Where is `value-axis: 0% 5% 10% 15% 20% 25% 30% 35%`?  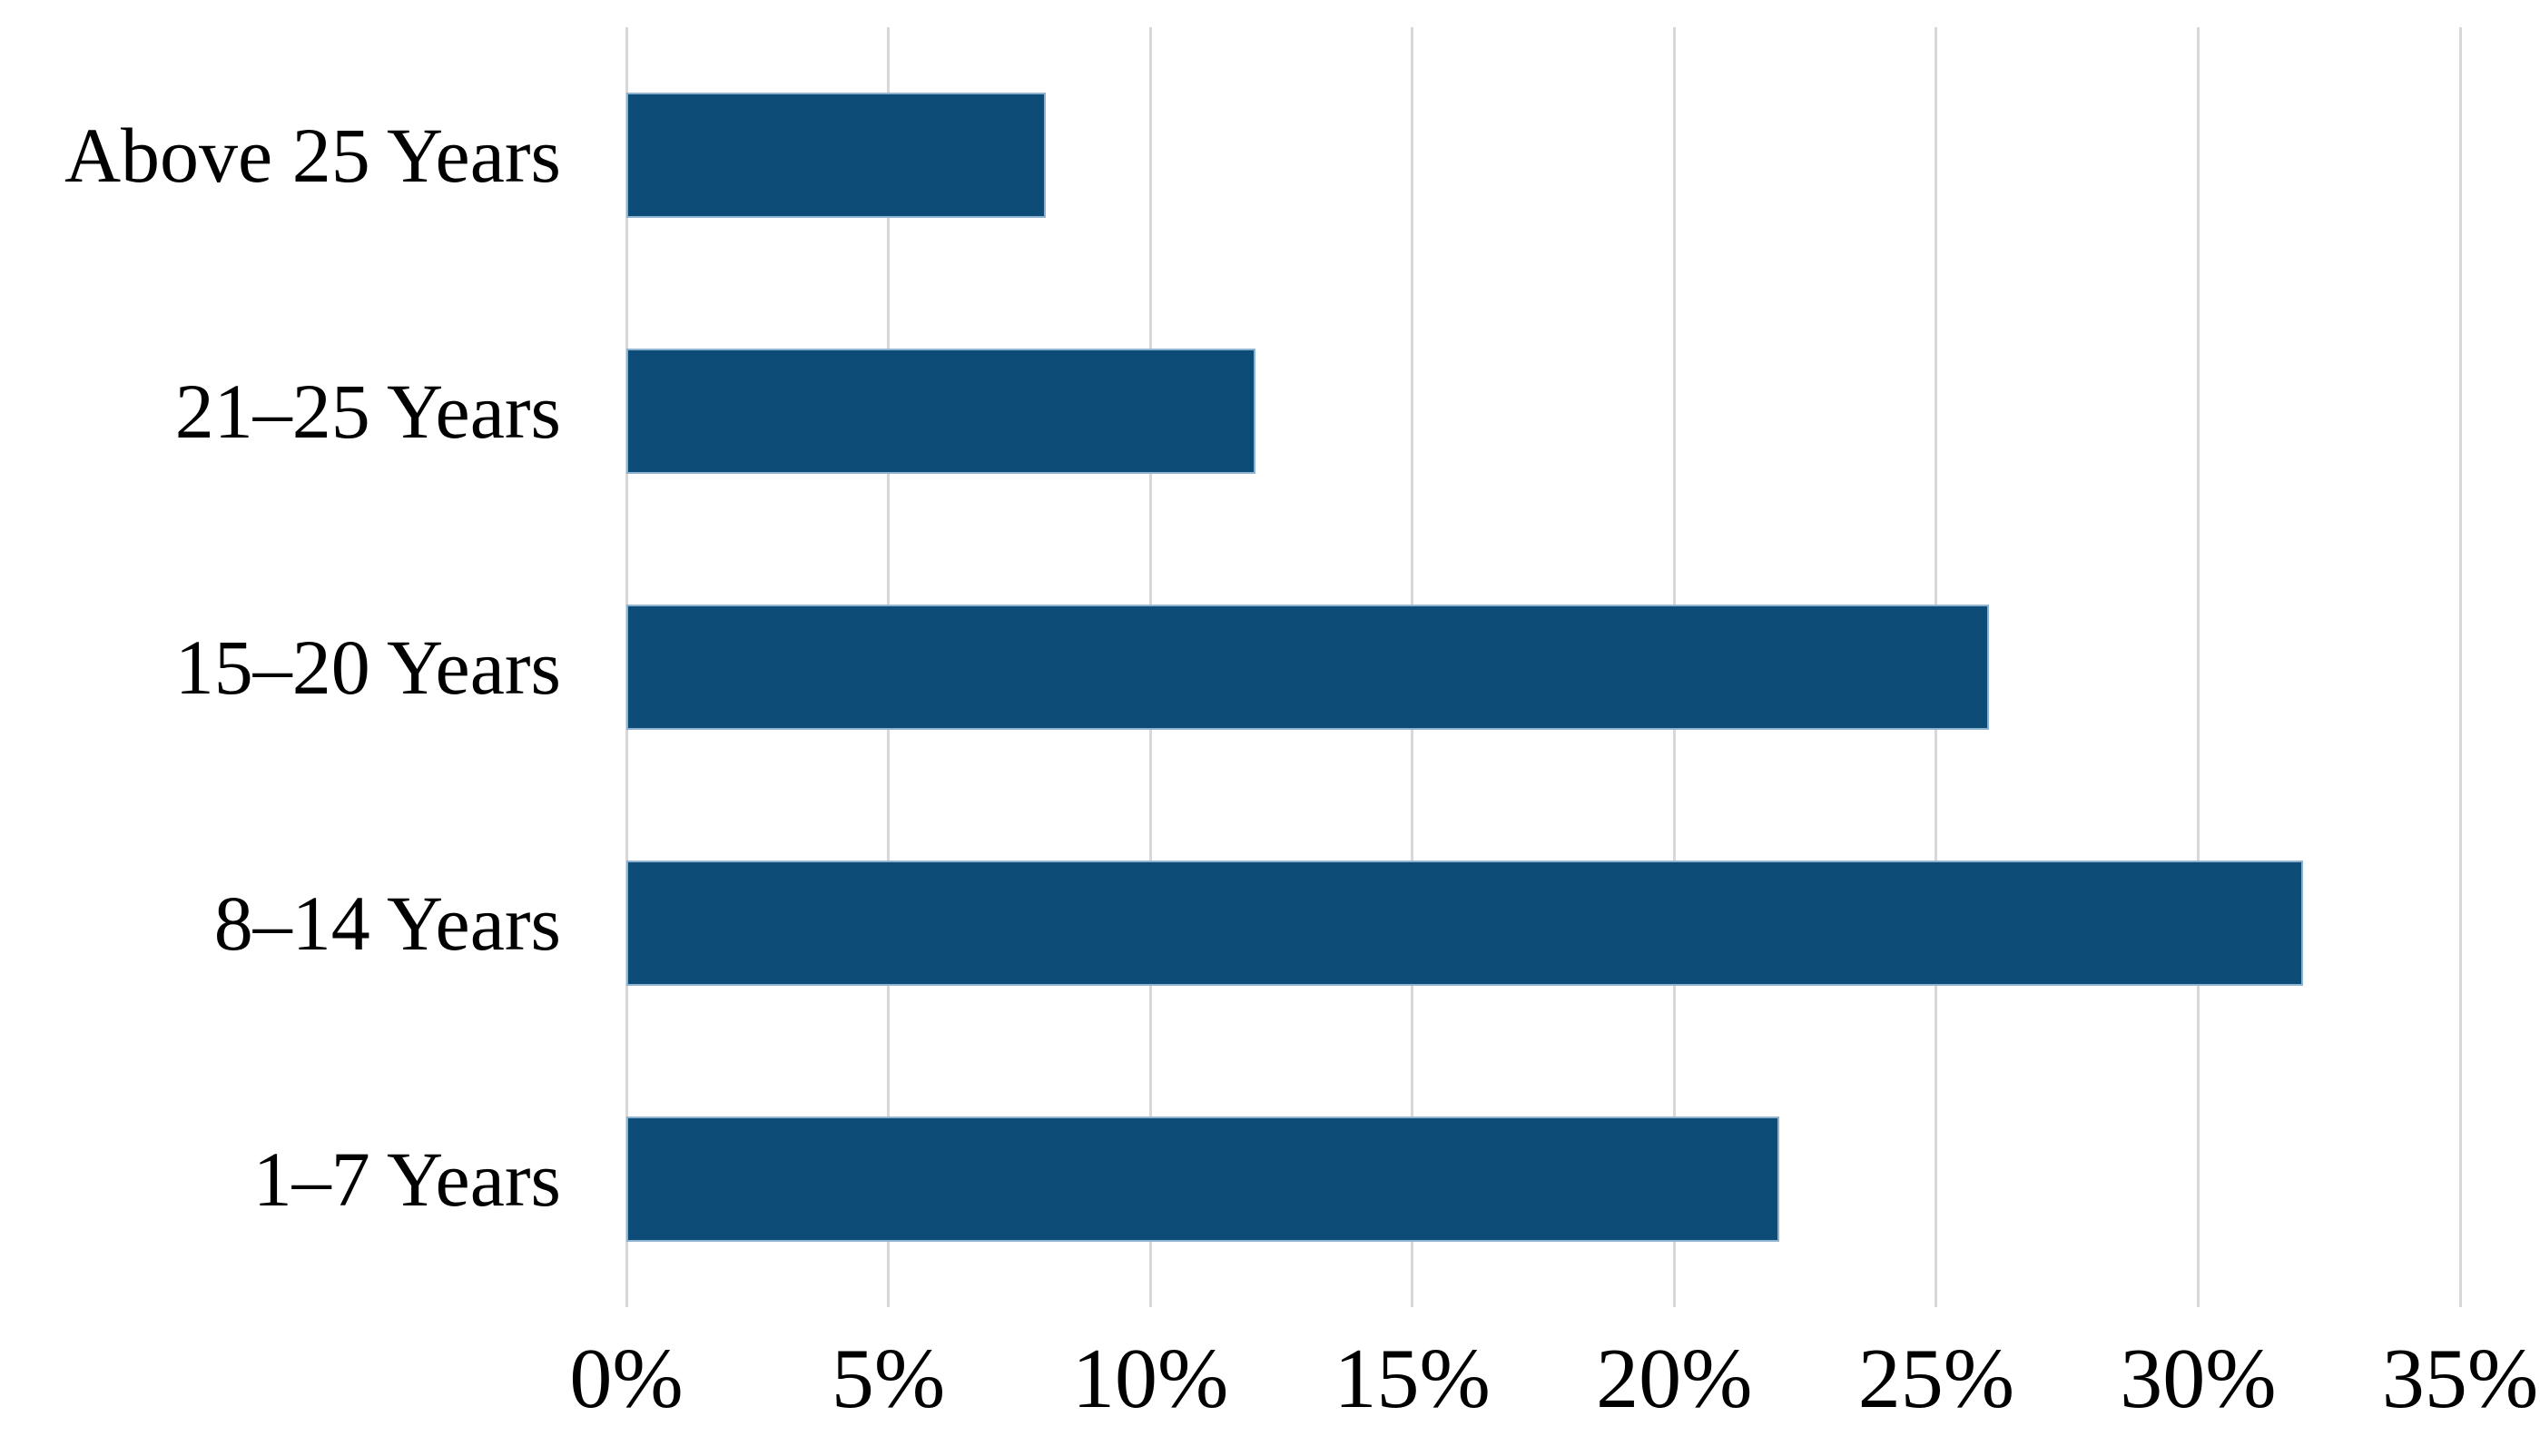
value-axis: 0% 5% 10% 15% 20% 25% 30% 35% is located at coordinates (1553, 1386).